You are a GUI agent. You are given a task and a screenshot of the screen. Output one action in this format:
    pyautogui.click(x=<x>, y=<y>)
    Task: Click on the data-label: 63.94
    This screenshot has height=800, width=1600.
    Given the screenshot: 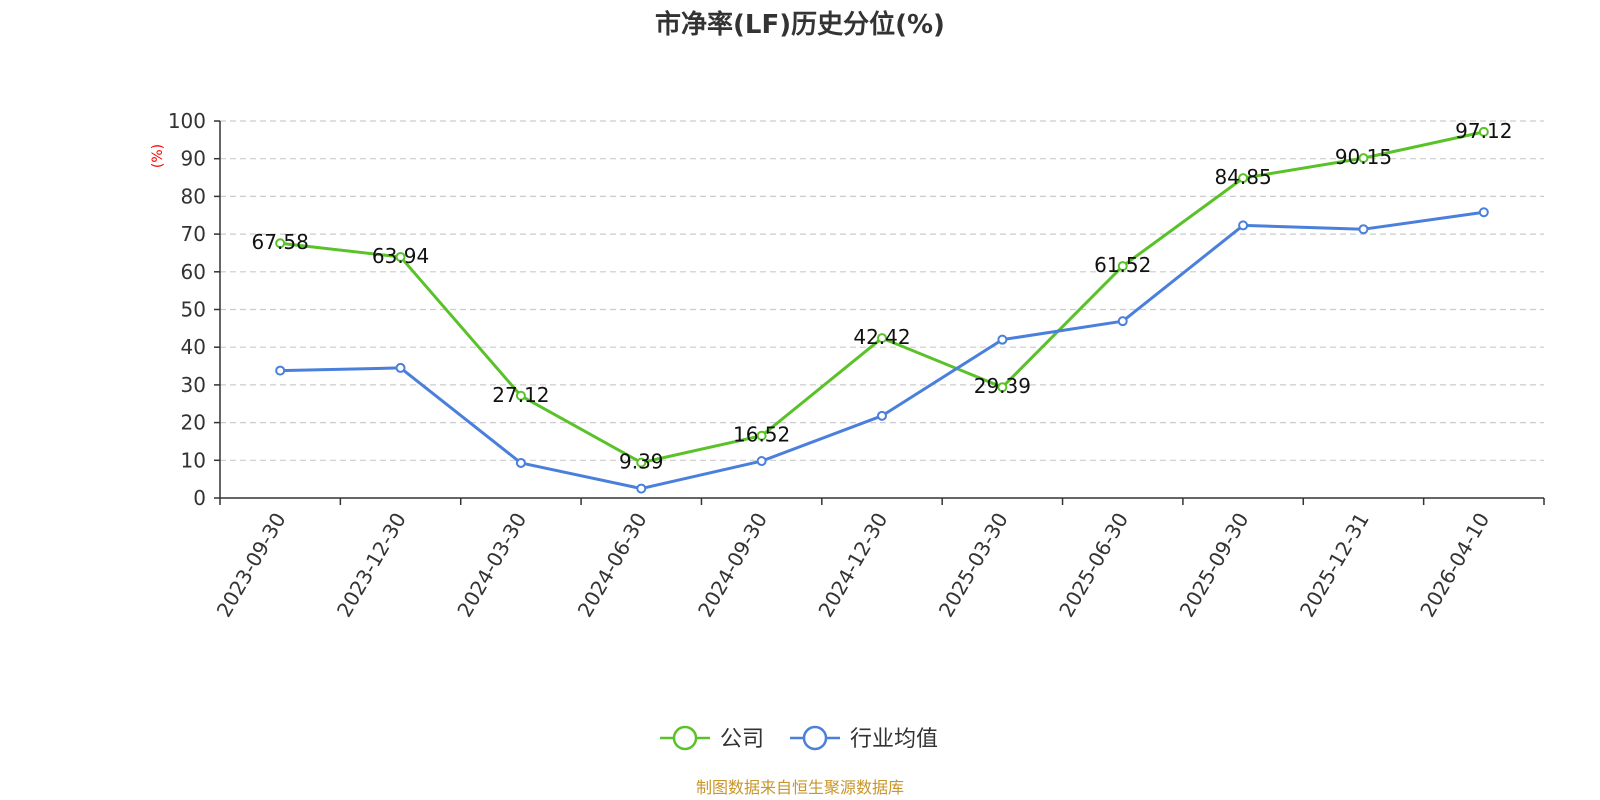 What is the action you would take?
    pyautogui.click(x=400, y=256)
    